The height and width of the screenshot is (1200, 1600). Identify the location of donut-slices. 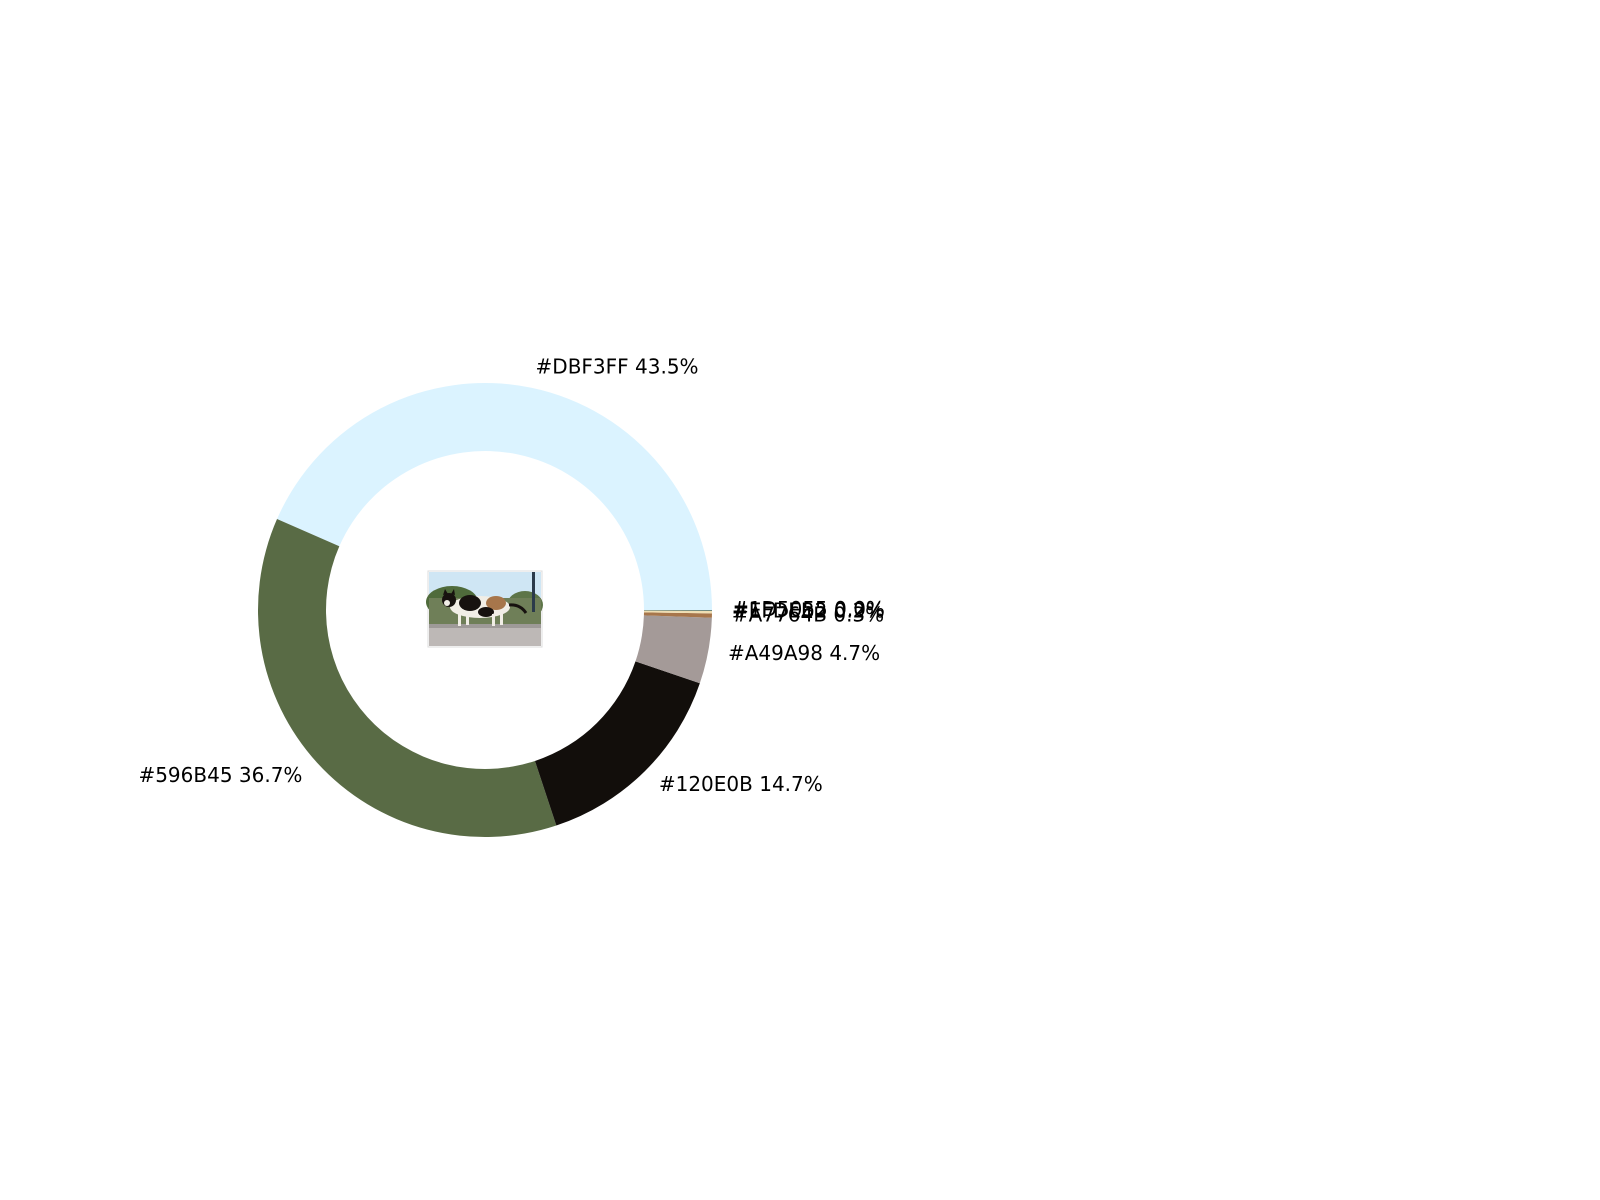
(485, 610).